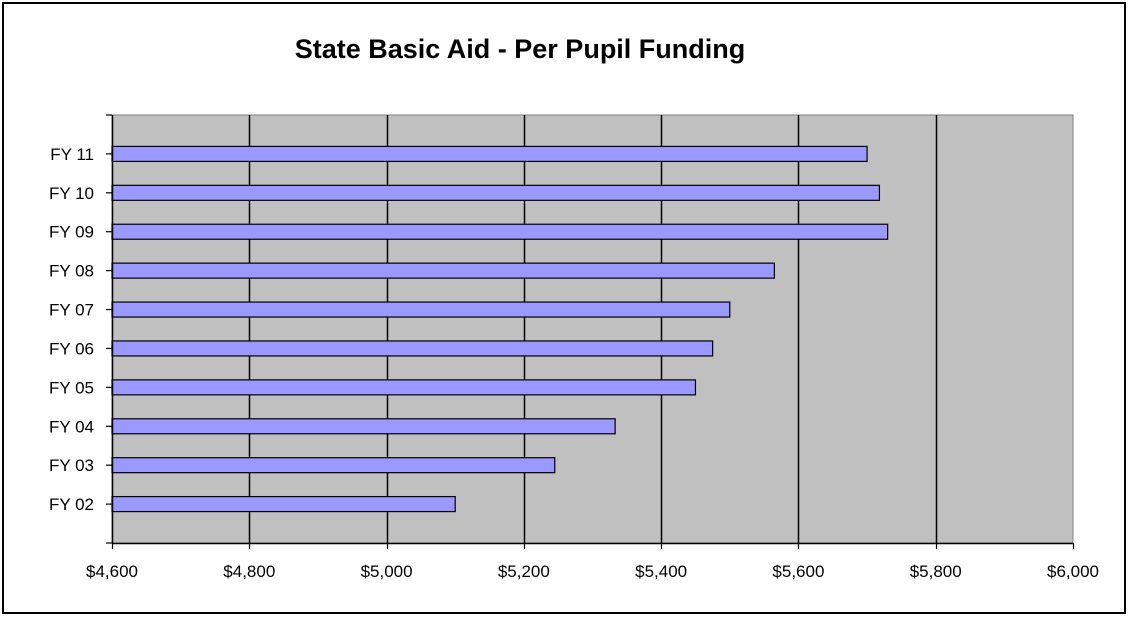 The height and width of the screenshot is (618, 1130). Describe the element at coordinates (71, 193) in the screenshot. I see `y-tick-label: FY 10` at that location.